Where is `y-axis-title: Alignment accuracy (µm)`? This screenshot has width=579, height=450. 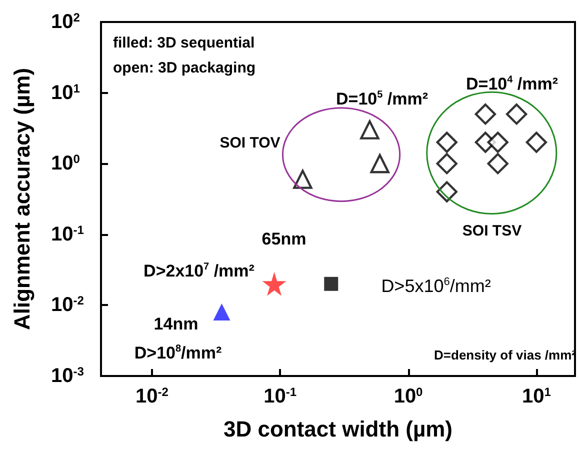 y-axis-title: Alignment accuracy (µm) is located at coordinates (22, 199).